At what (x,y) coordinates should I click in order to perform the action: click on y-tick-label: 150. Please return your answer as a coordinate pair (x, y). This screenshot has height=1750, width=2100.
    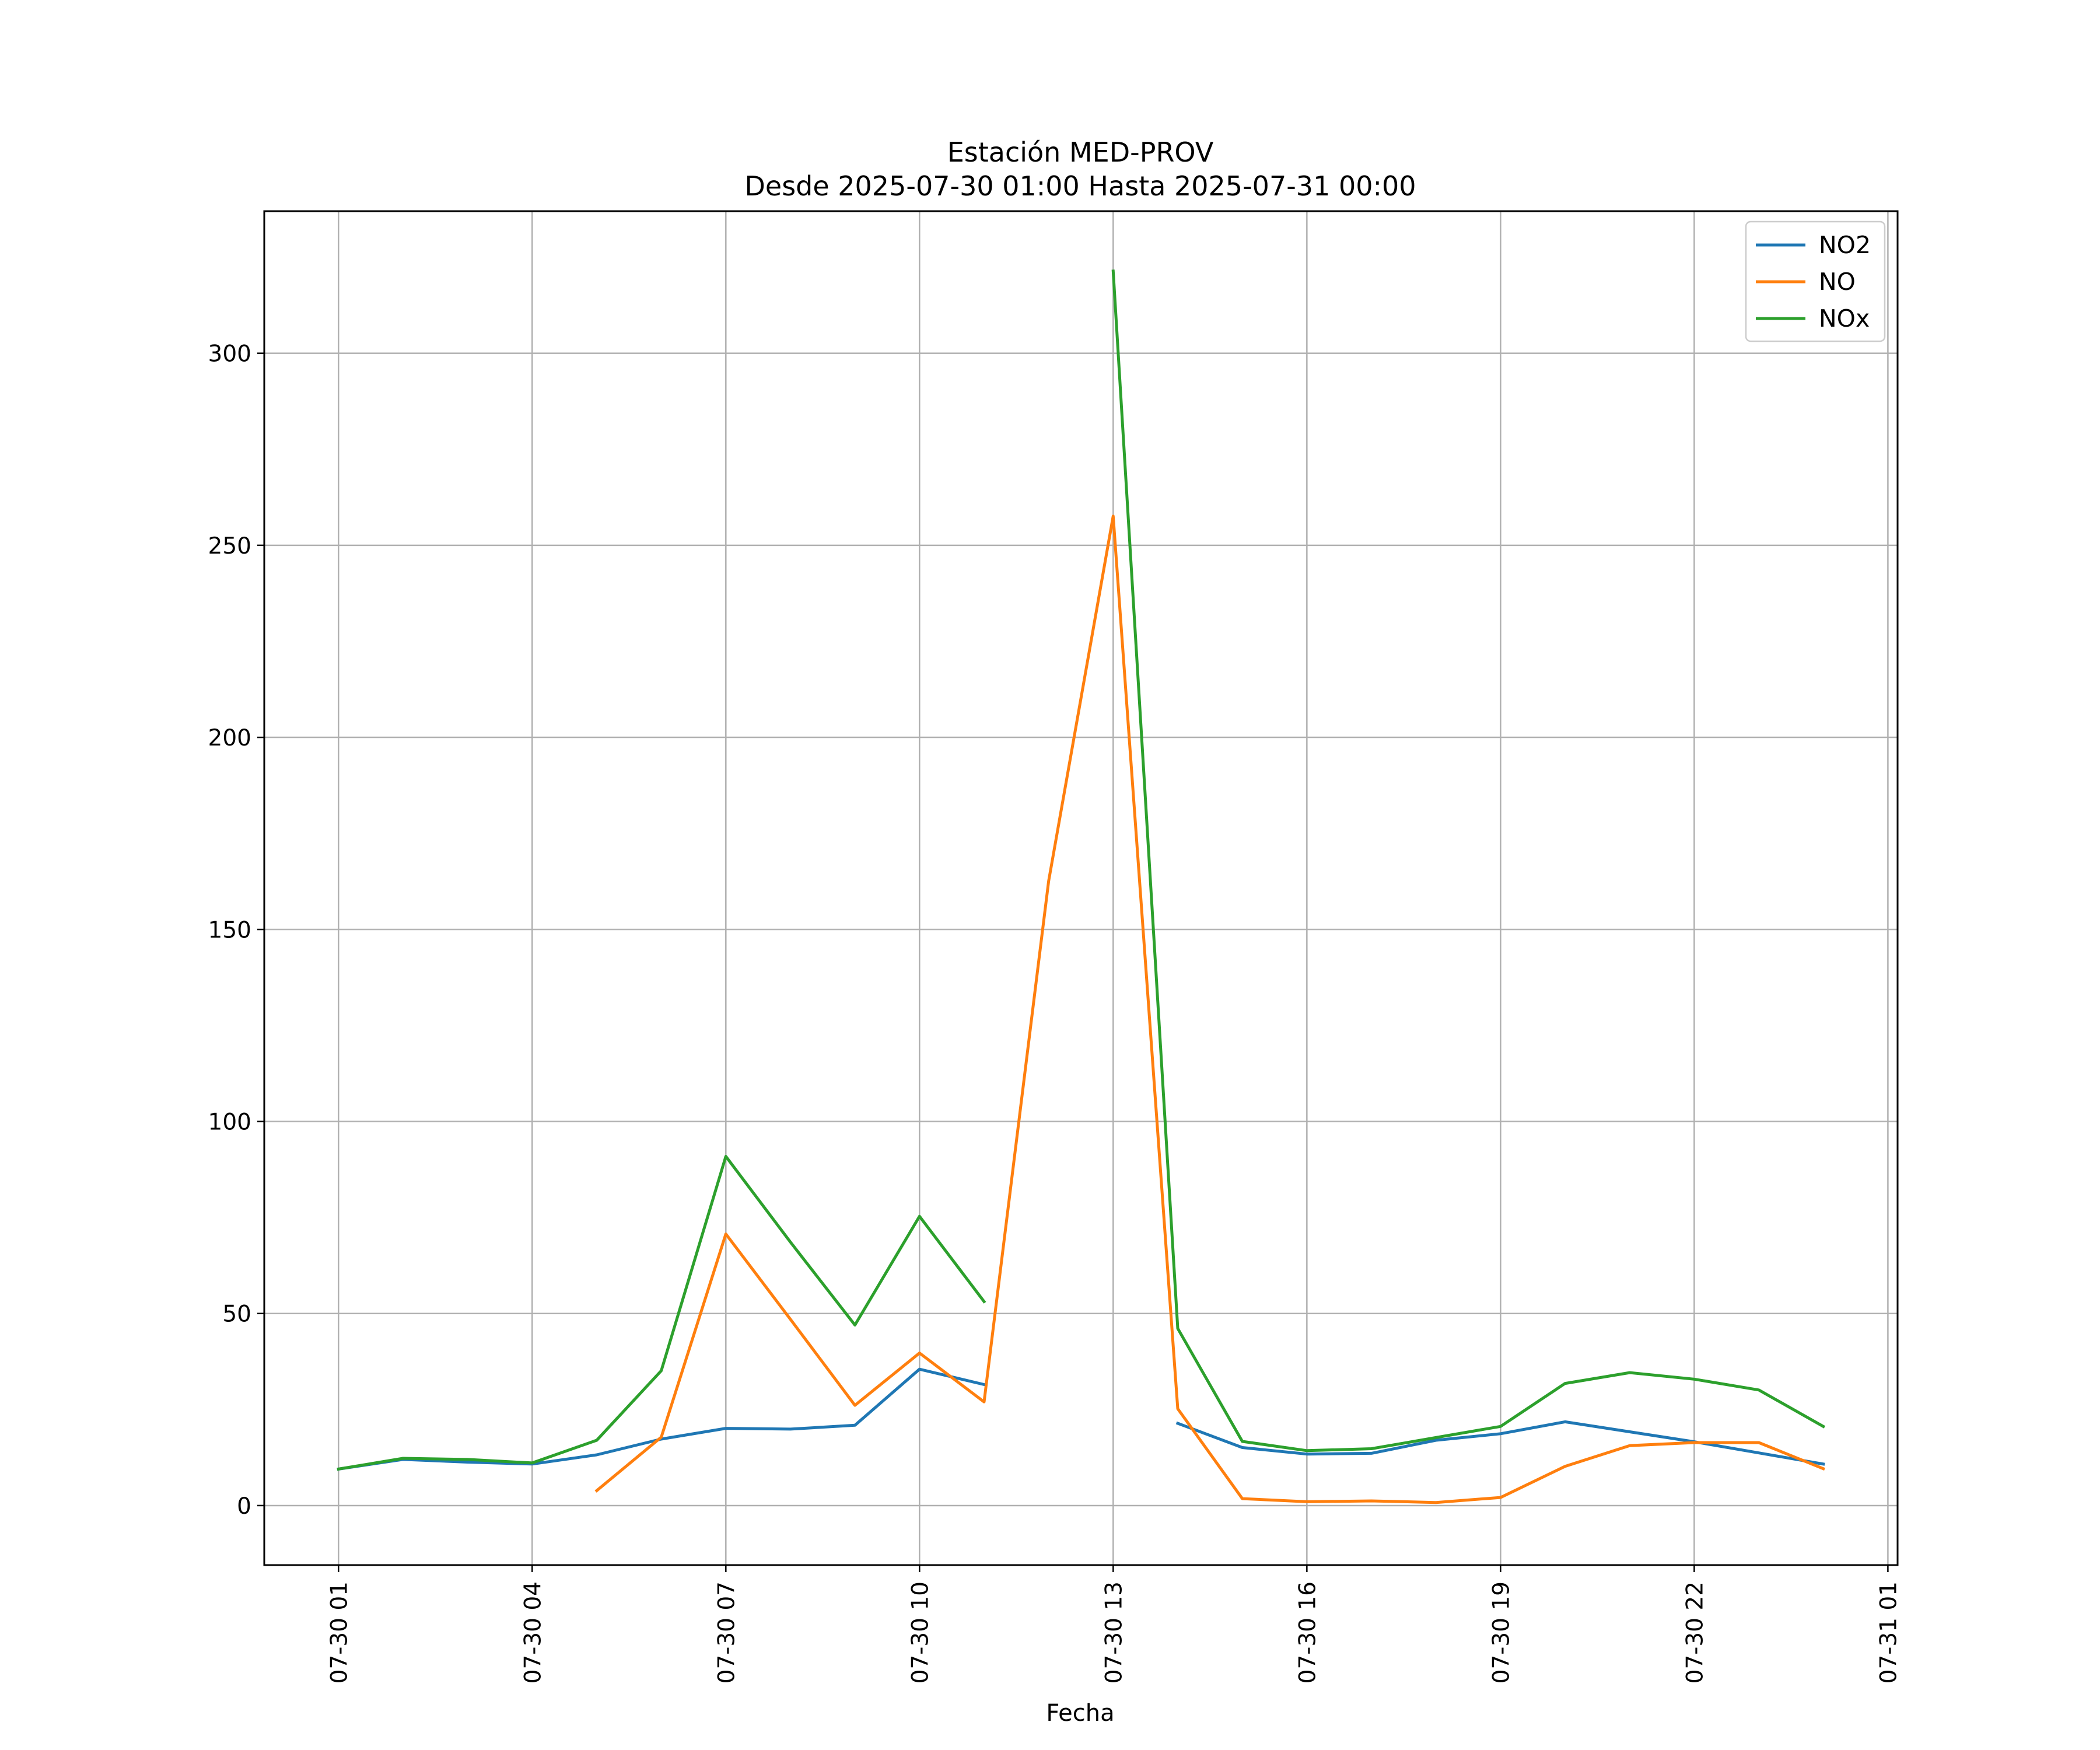
    Looking at the image, I should click on (229, 930).